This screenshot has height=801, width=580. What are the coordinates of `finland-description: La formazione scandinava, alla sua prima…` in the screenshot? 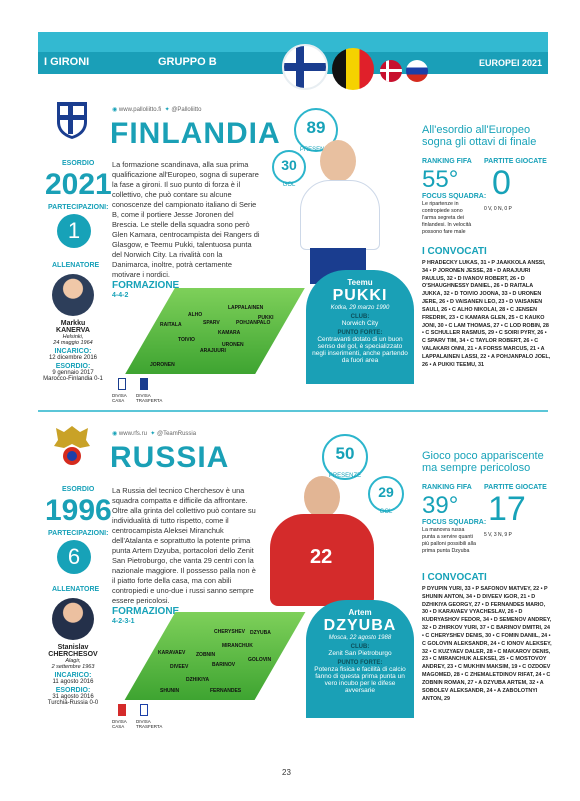 It's located at (186, 219).